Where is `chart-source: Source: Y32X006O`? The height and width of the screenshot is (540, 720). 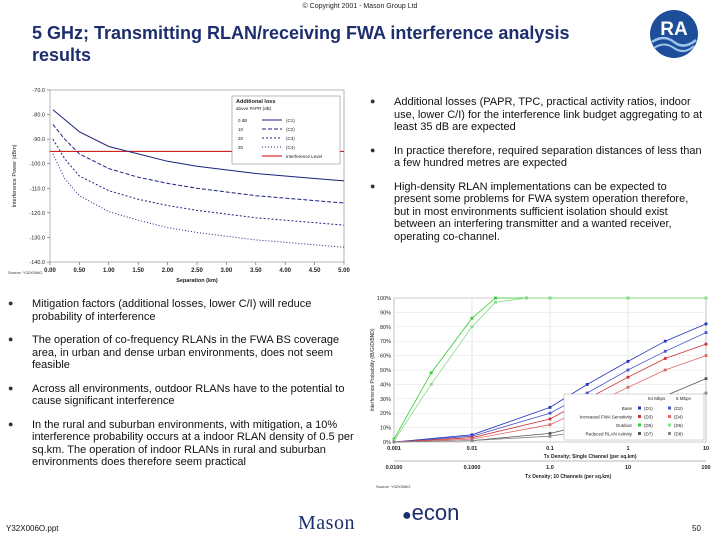
chart-source: Source: Y32X006O is located at coordinates (393, 486).